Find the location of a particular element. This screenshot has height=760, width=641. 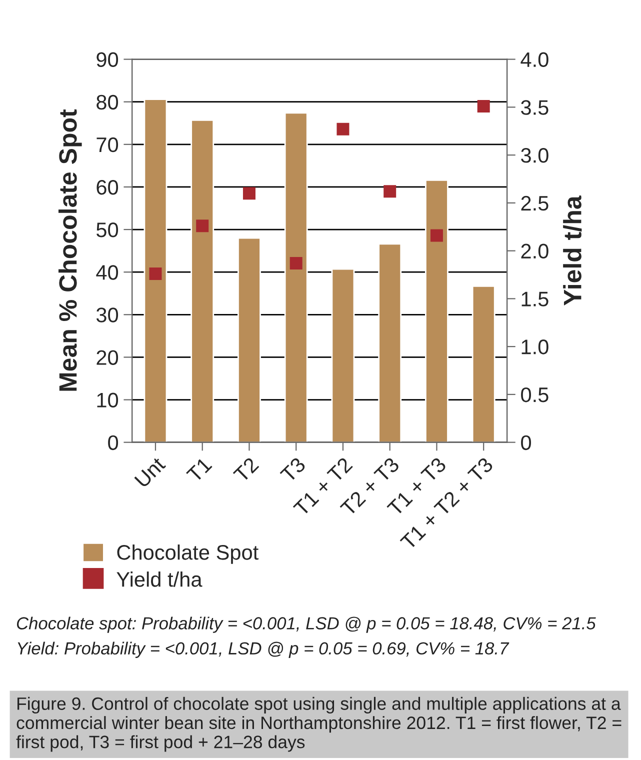

caption: Figure 9. Control of chocolate spot using single and multiple applications at a commercial winter bean site in Northamptonshire 2012. T1 = first flower, T2 = first pod, T3 = first pod + 21–28 days is located at coordinates (319, 724).